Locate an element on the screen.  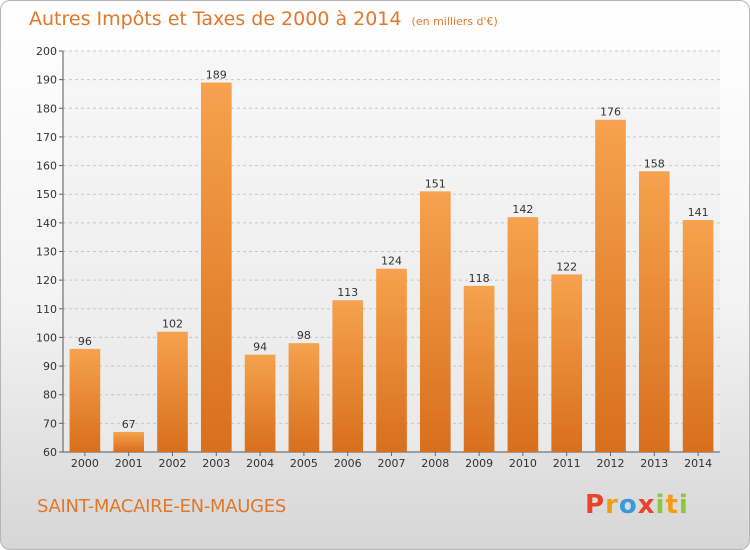
value-label: 118 is located at coordinates (479, 278).